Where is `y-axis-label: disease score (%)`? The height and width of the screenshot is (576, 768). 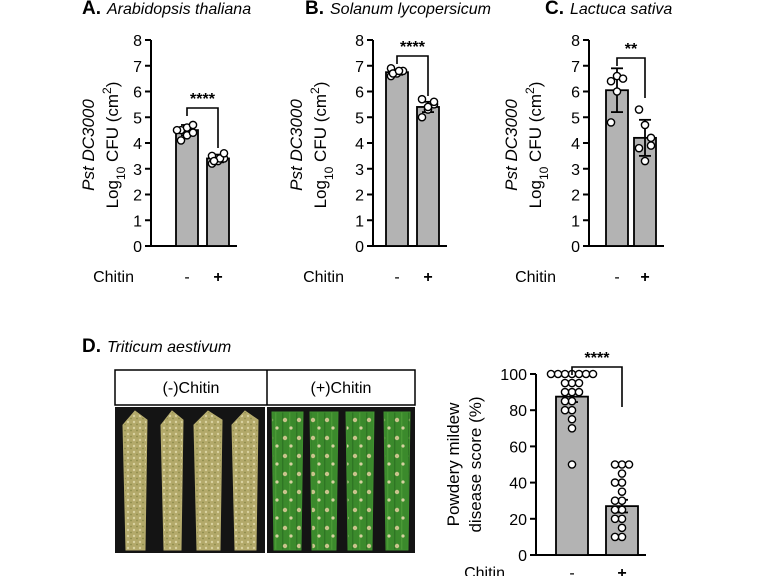 y-axis-label: disease score (%) is located at coordinates (475, 464).